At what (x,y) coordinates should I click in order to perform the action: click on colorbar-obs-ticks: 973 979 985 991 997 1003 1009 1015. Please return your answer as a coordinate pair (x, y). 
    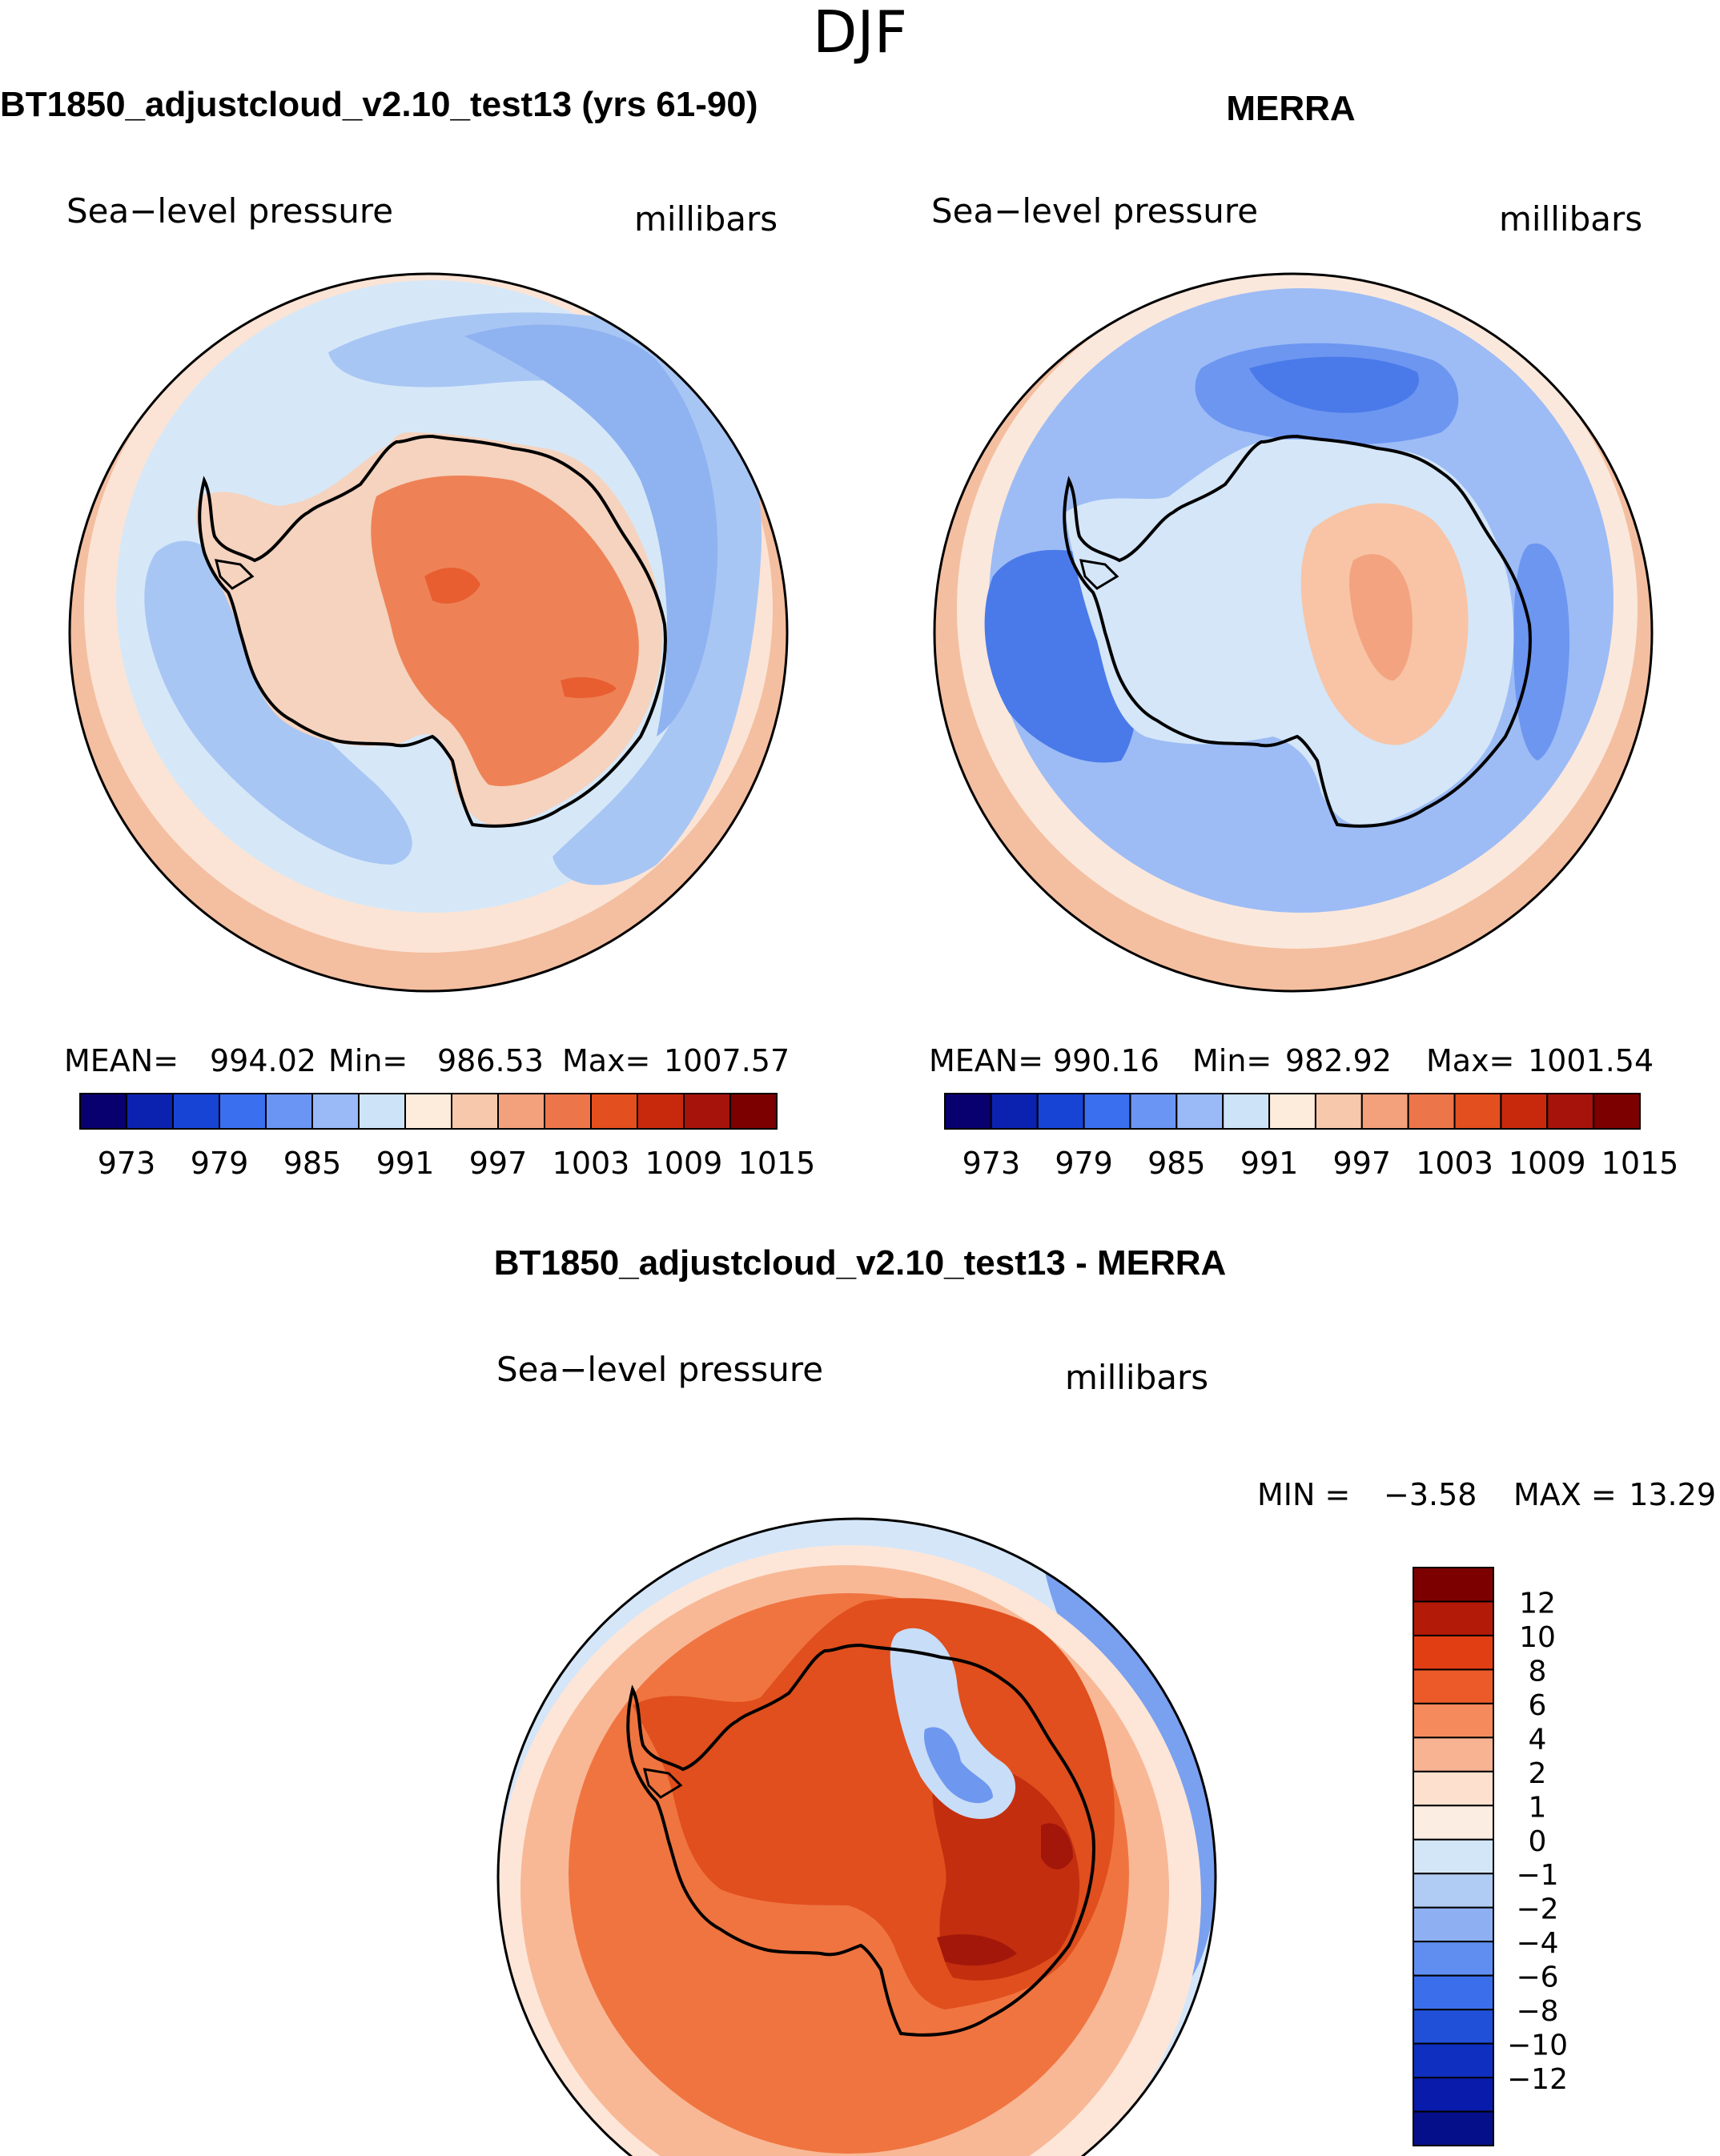
    Looking at the image, I should click on (1320, 1163).